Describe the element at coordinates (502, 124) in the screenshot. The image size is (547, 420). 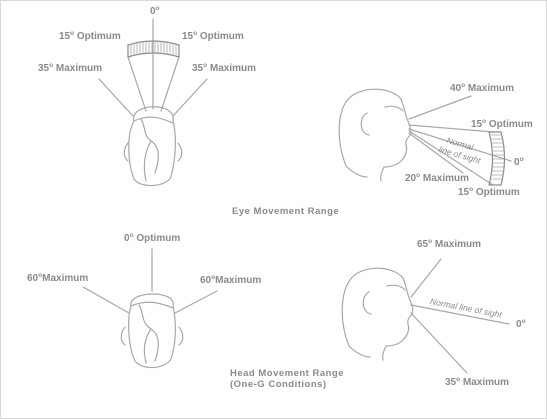
I see `eye-side-up-optimum-label: 15o Optimum` at that location.